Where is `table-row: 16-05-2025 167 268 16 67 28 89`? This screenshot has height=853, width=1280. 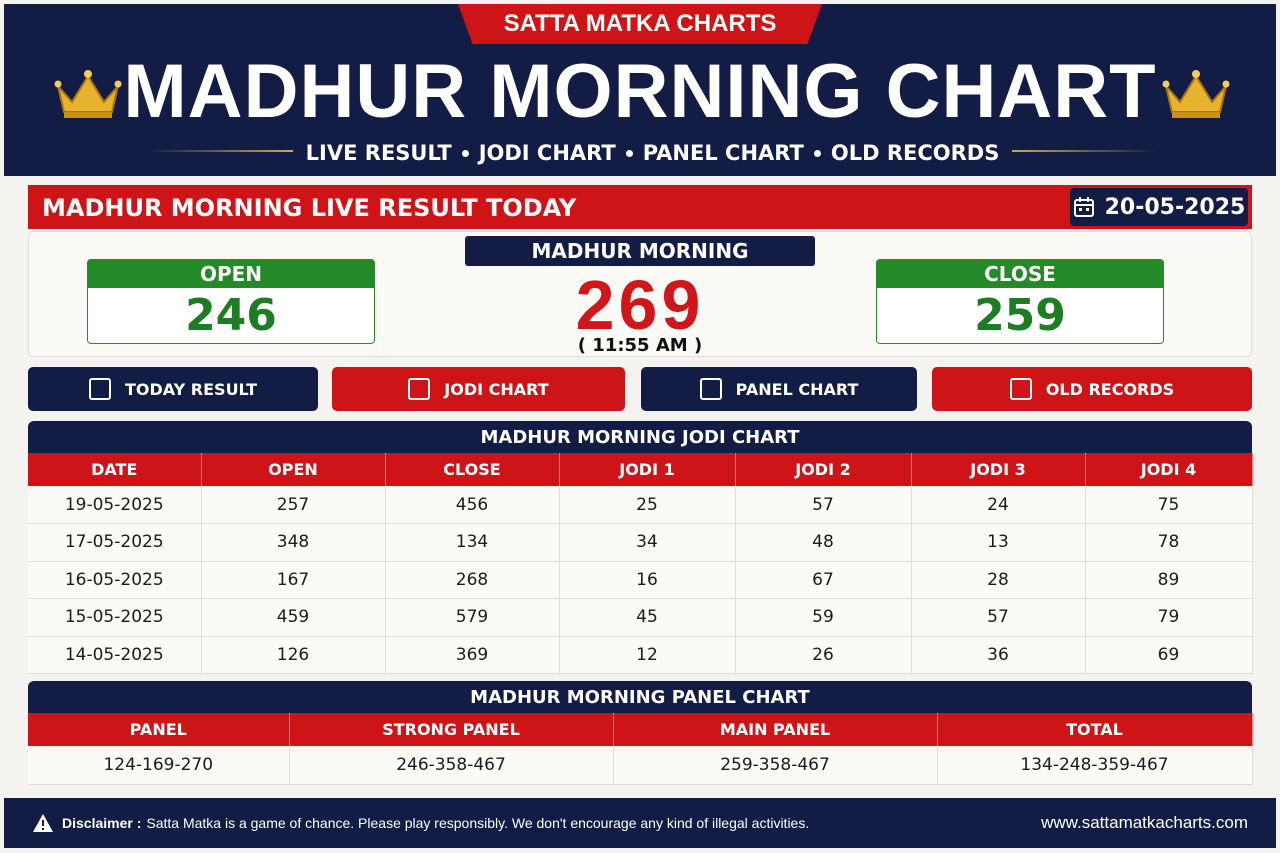
table-row: 16-05-2025 167 268 16 67 28 89 is located at coordinates (640, 580).